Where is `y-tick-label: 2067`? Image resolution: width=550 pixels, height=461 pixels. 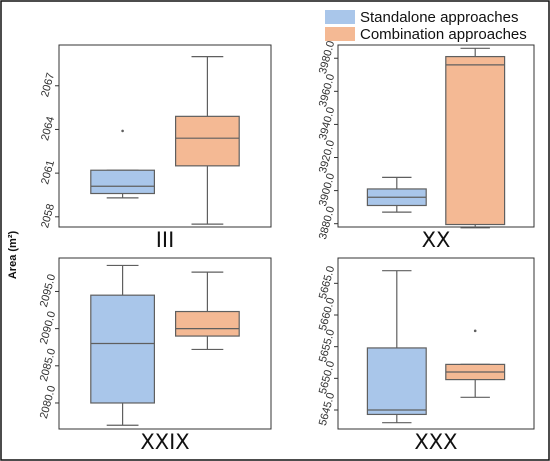 y-tick-label: 2067 is located at coordinates (48, 85).